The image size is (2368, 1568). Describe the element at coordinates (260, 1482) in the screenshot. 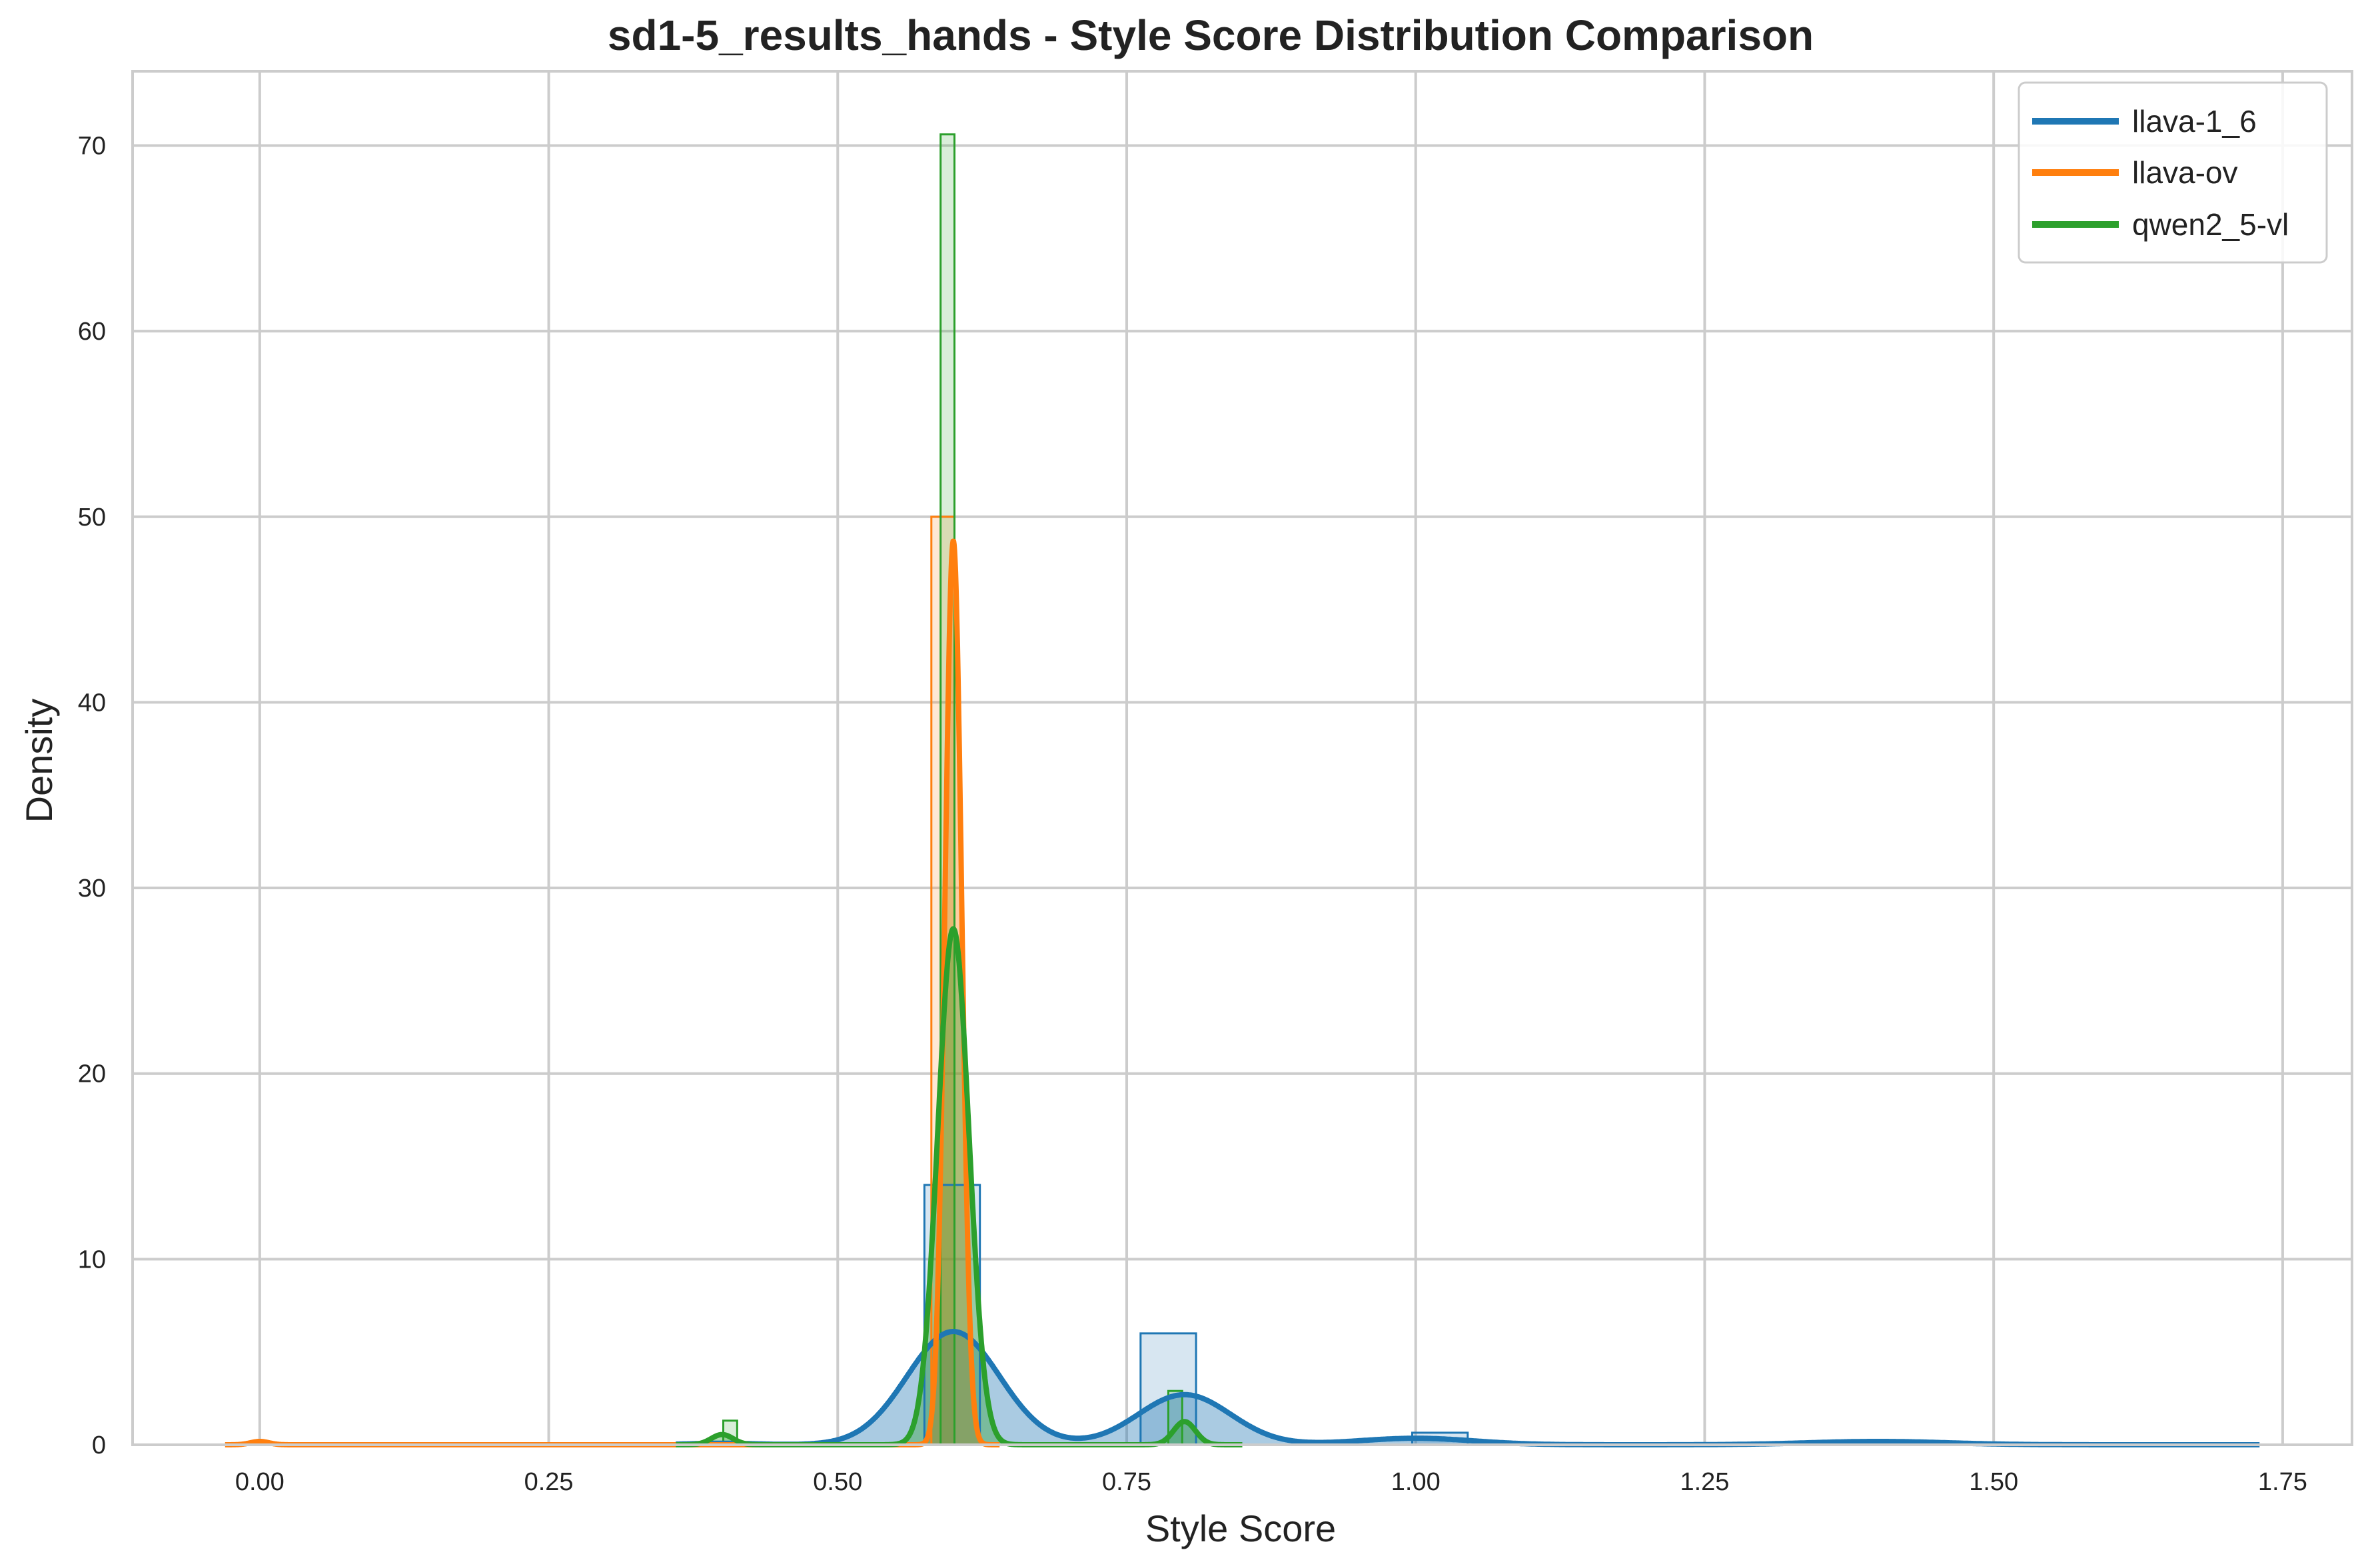

I see `x-tick-label: 0.00` at that location.